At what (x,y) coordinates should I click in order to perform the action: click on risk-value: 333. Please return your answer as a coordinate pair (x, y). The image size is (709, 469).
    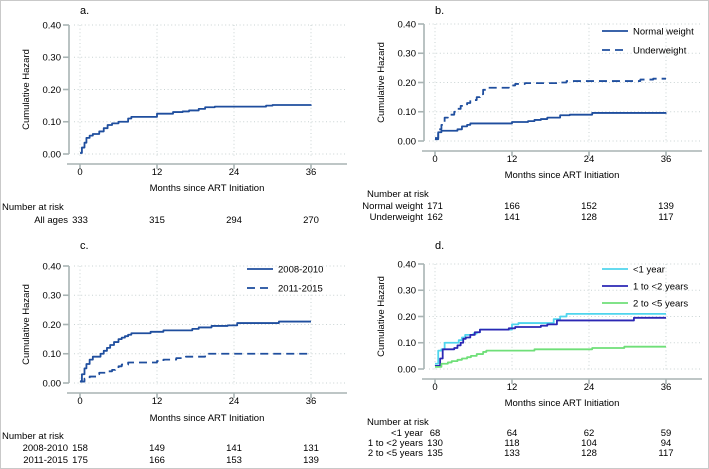
    Looking at the image, I should click on (80, 220).